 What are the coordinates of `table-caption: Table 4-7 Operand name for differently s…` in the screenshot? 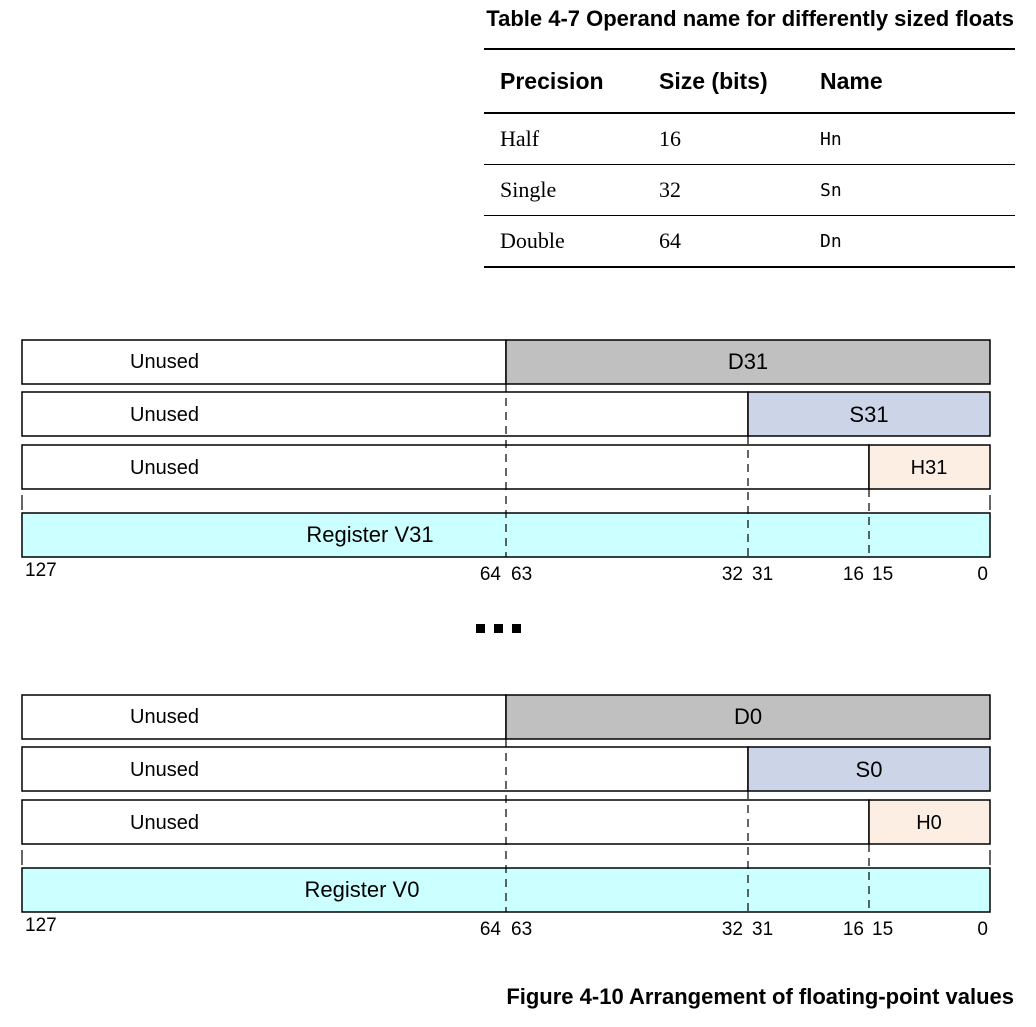 It's located at (750, 18).